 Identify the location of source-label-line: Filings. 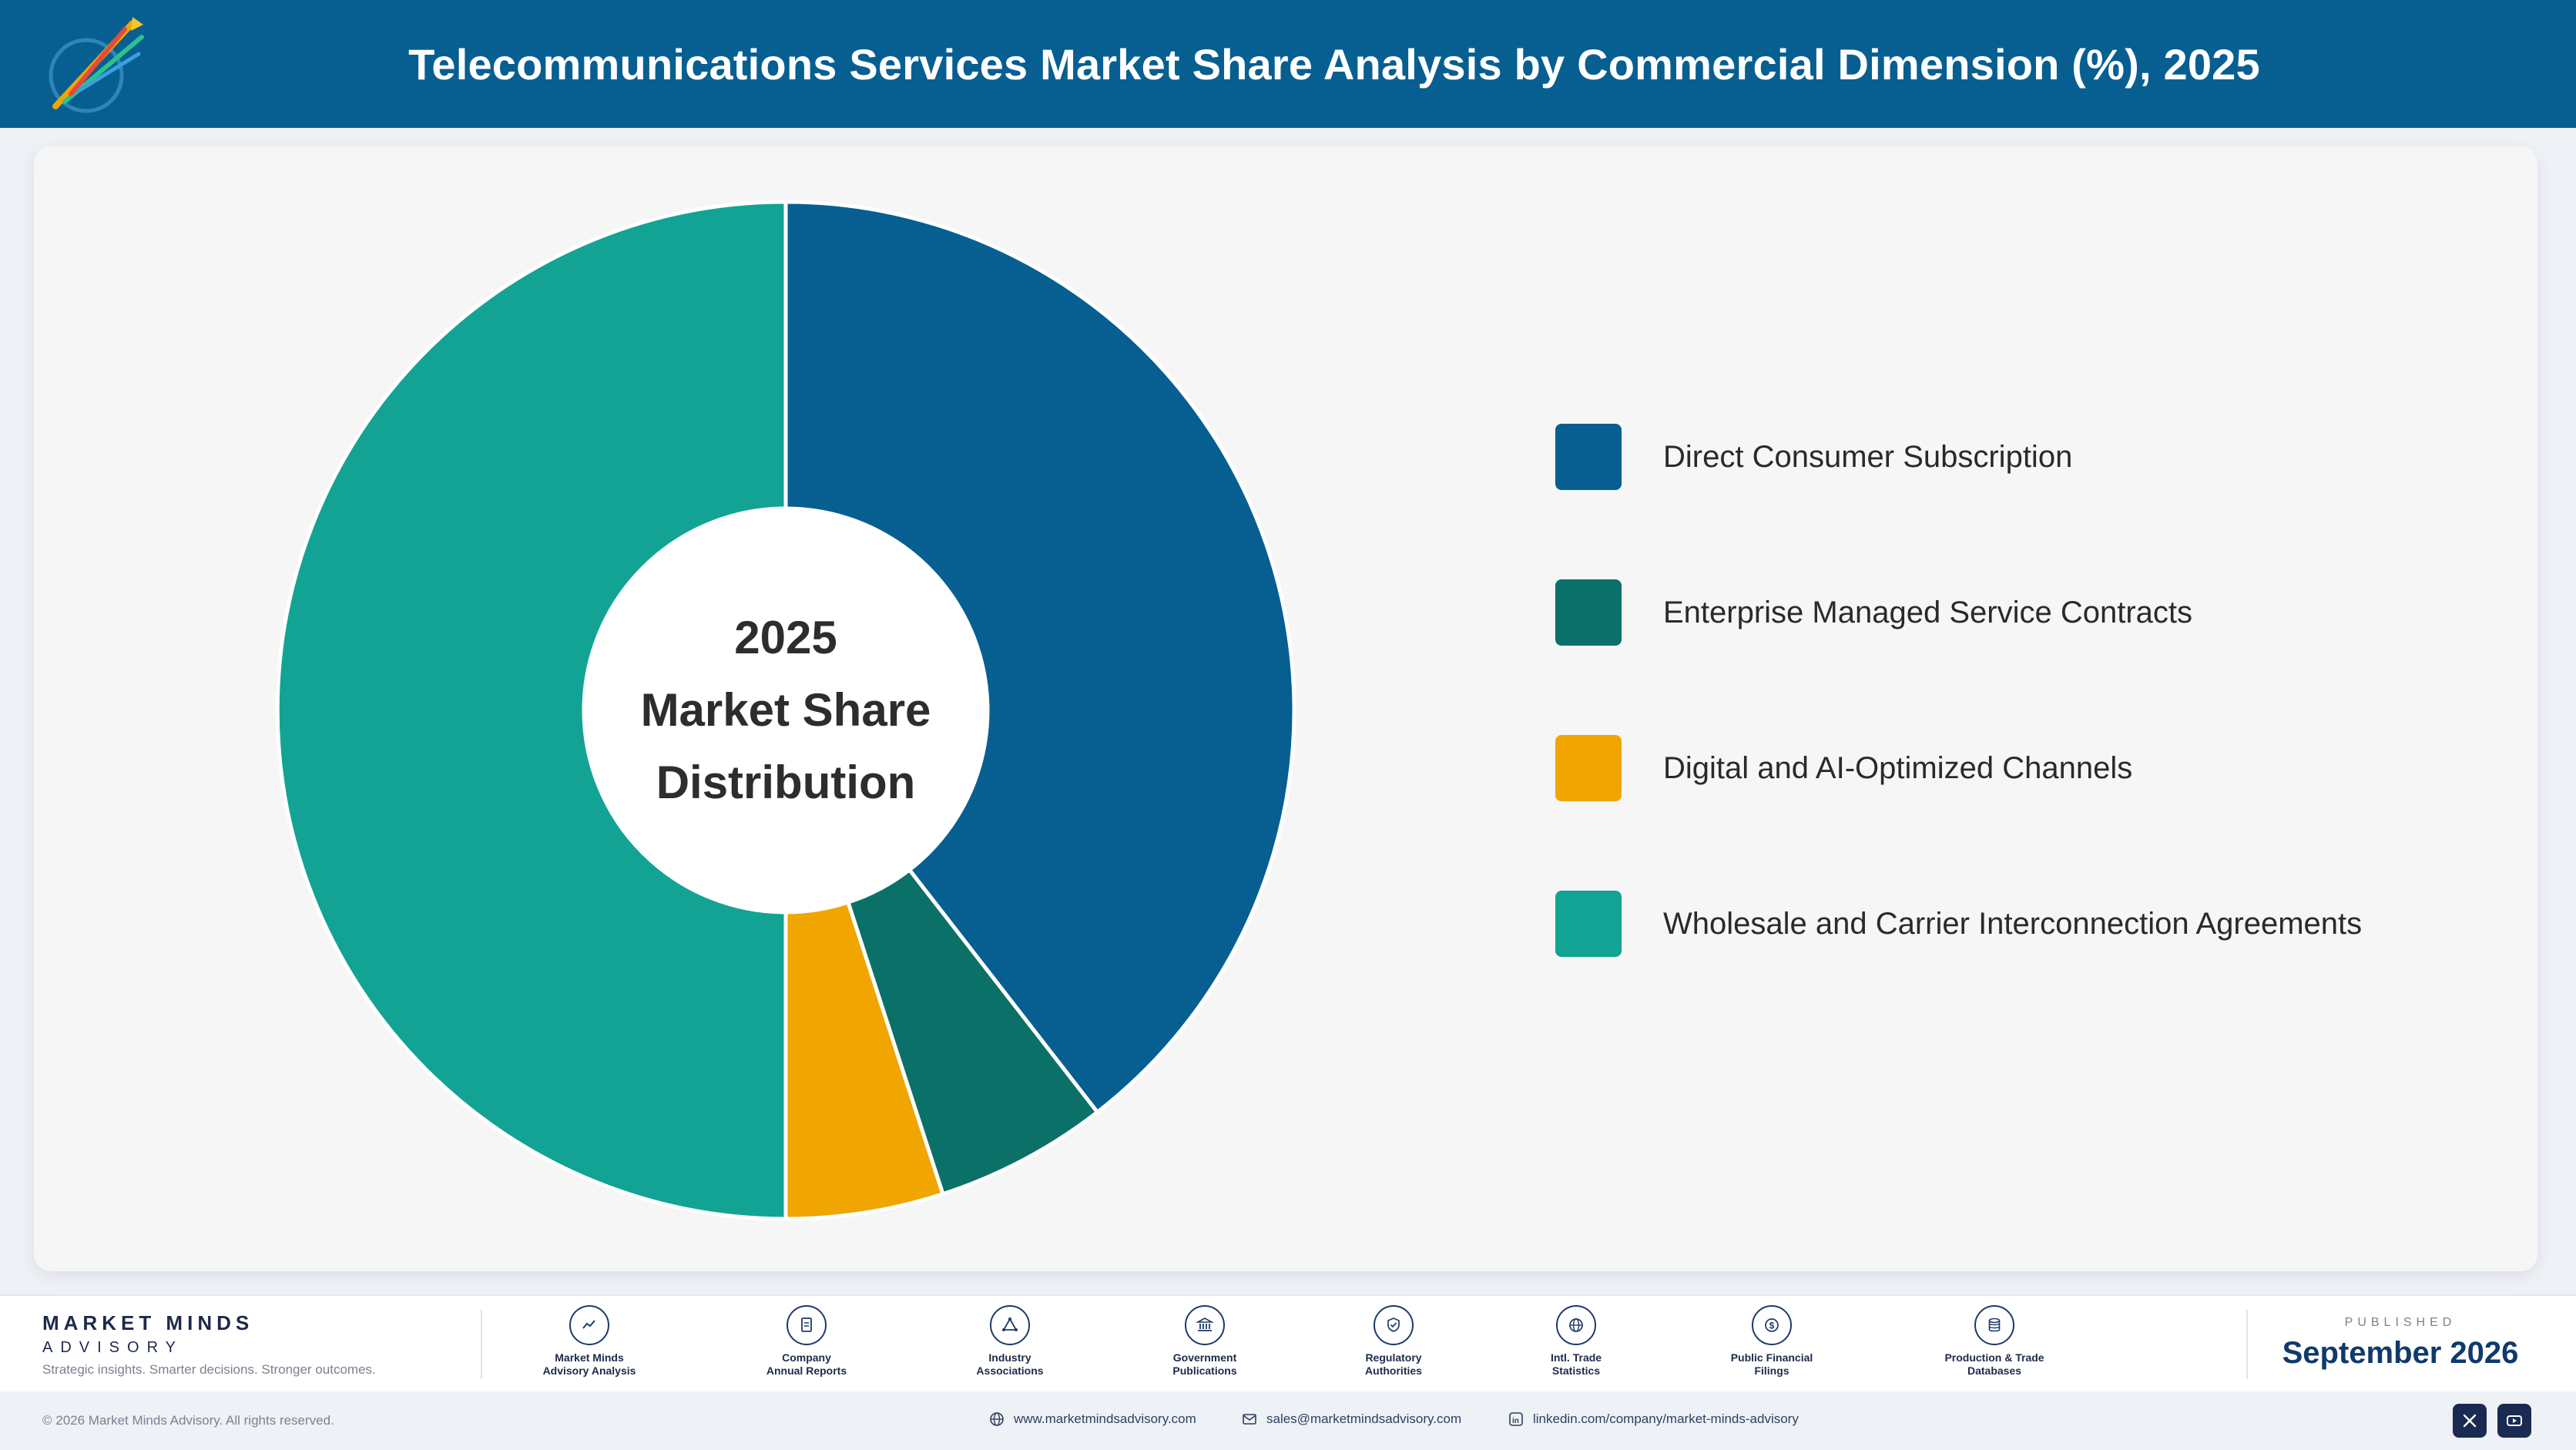
(1771, 1370).